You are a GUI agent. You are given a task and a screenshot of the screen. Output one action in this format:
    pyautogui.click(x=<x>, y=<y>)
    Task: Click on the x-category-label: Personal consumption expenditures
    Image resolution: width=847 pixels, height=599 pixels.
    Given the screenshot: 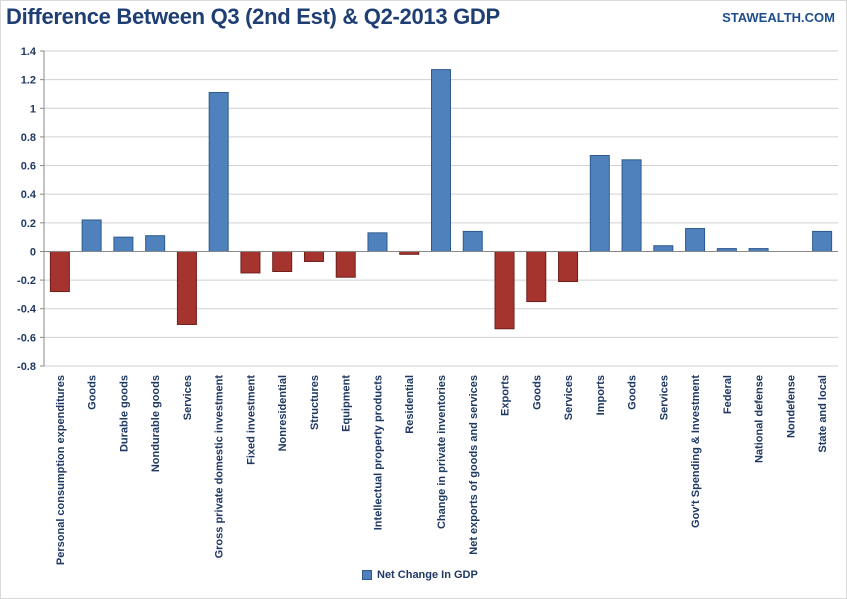 What is the action you would take?
    pyautogui.click(x=61, y=470)
    